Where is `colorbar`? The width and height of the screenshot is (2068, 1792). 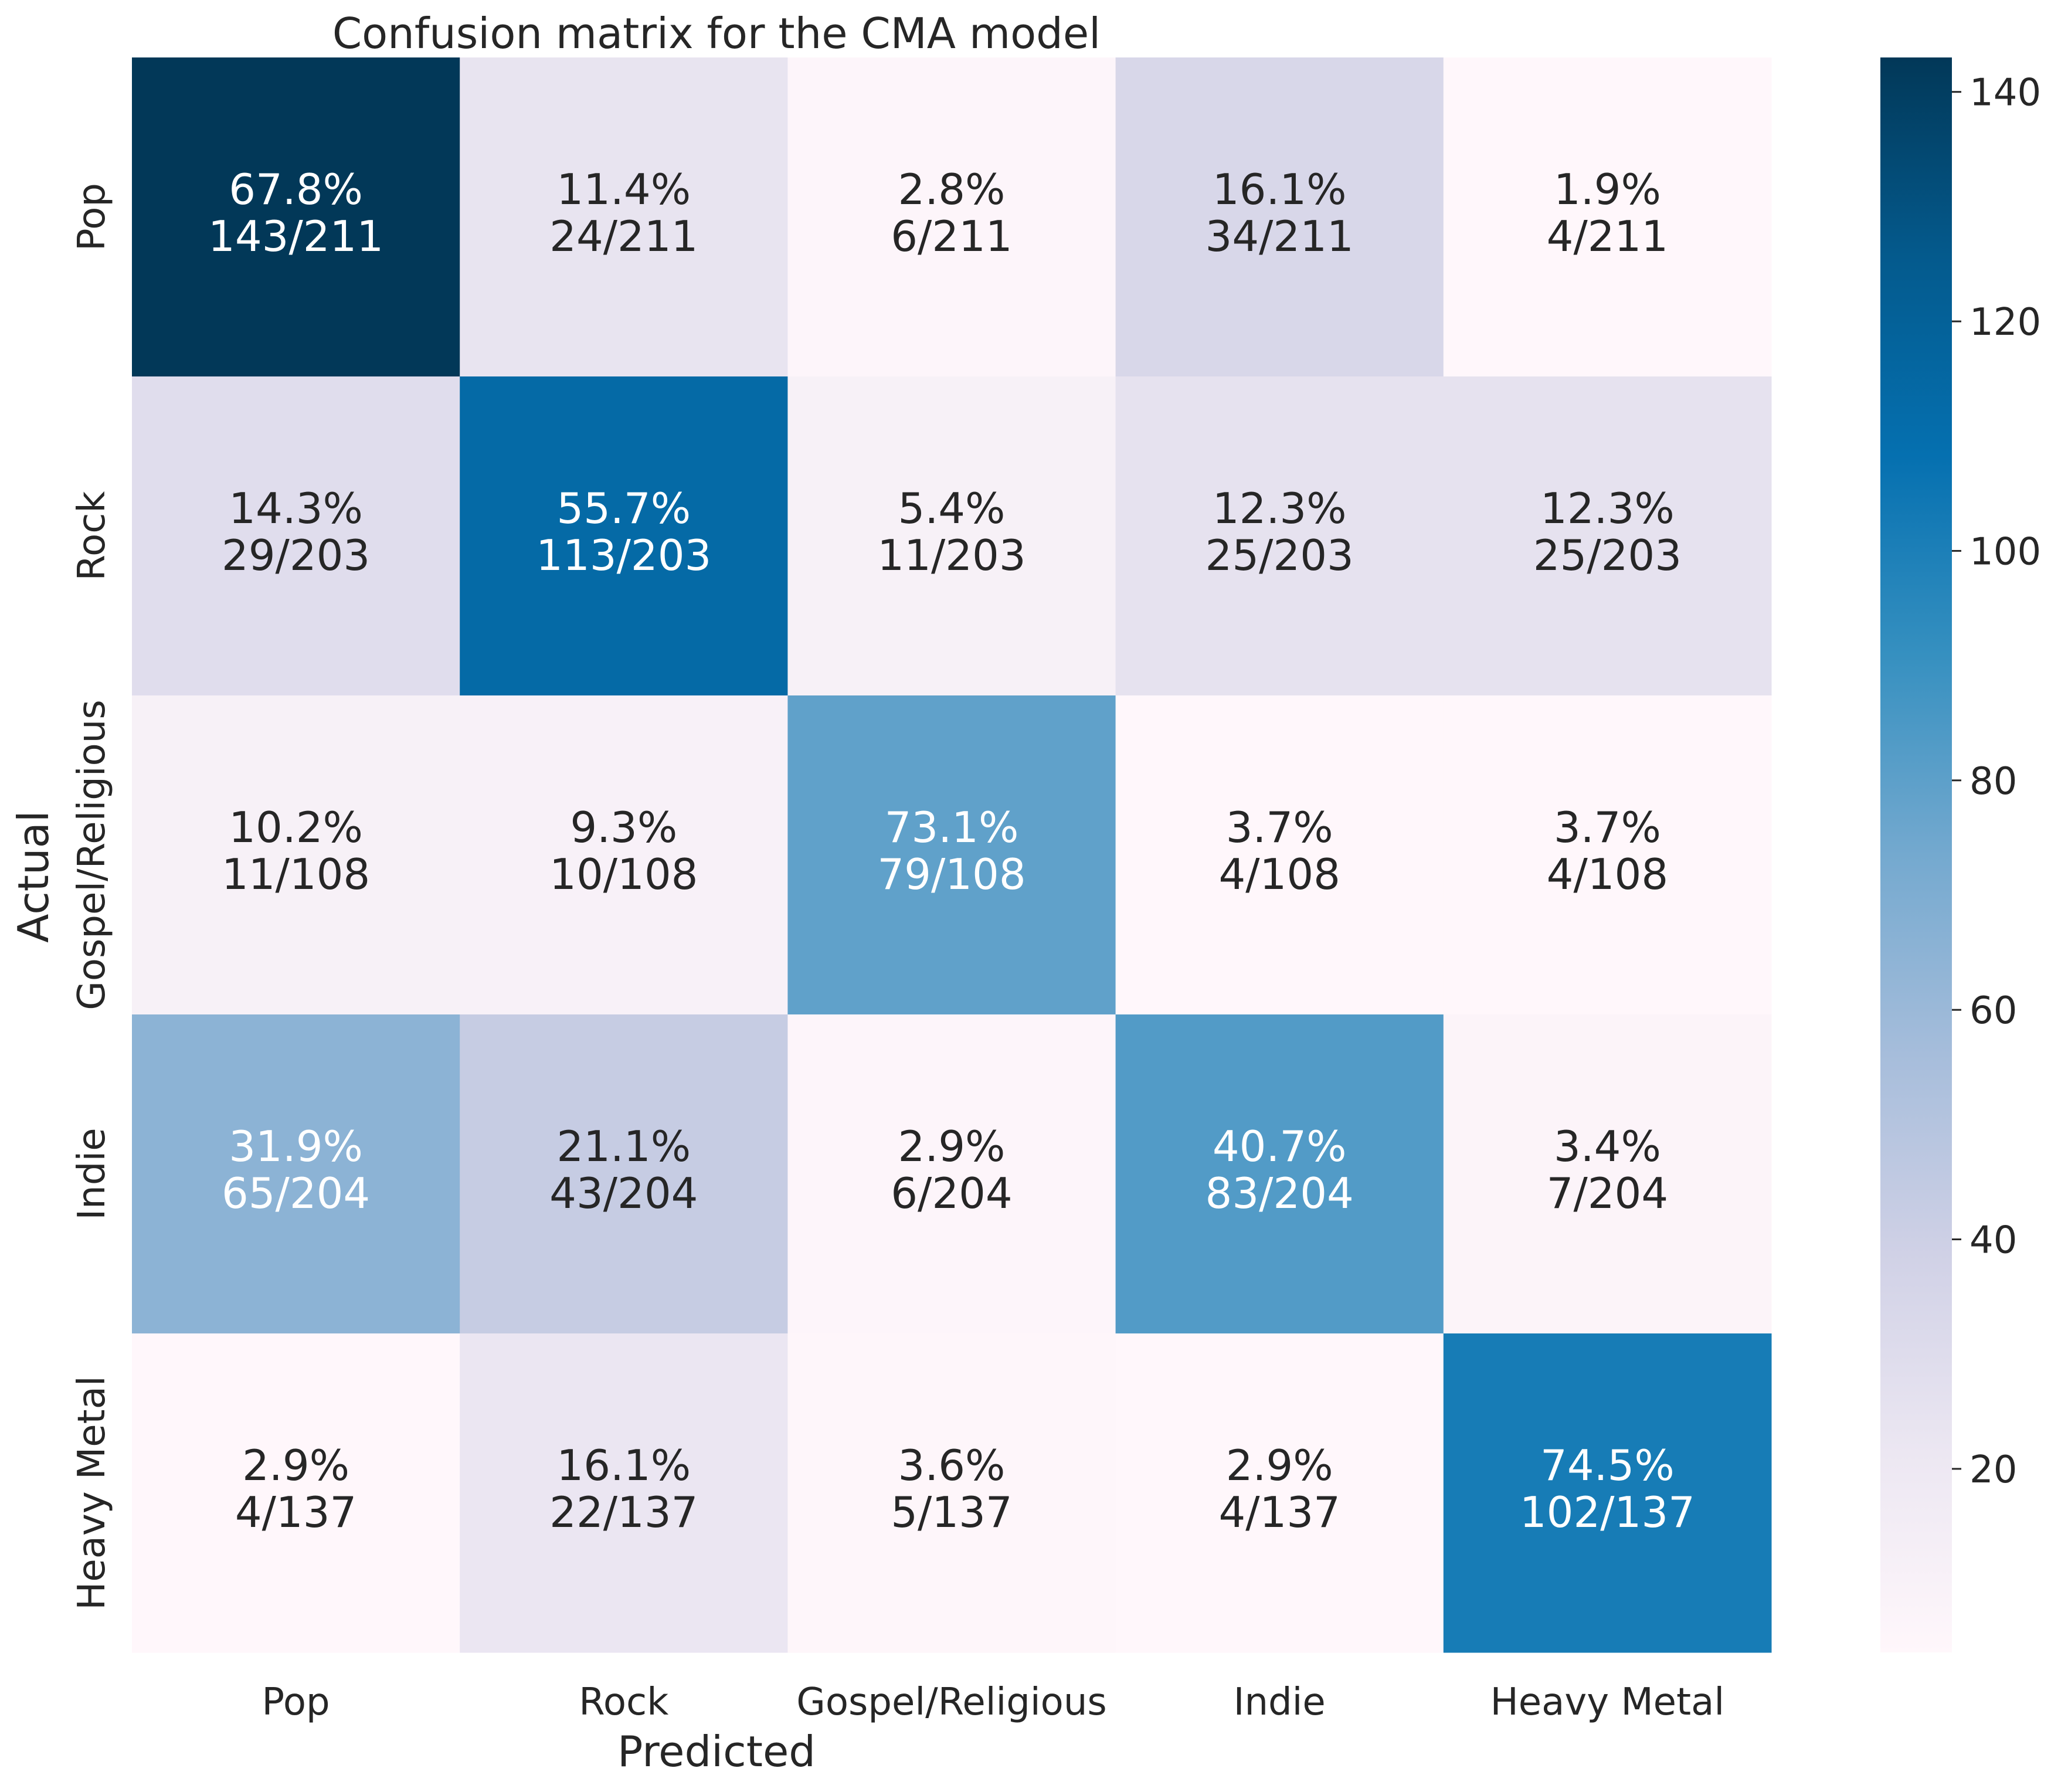
colorbar is located at coordinates (1916, 854).